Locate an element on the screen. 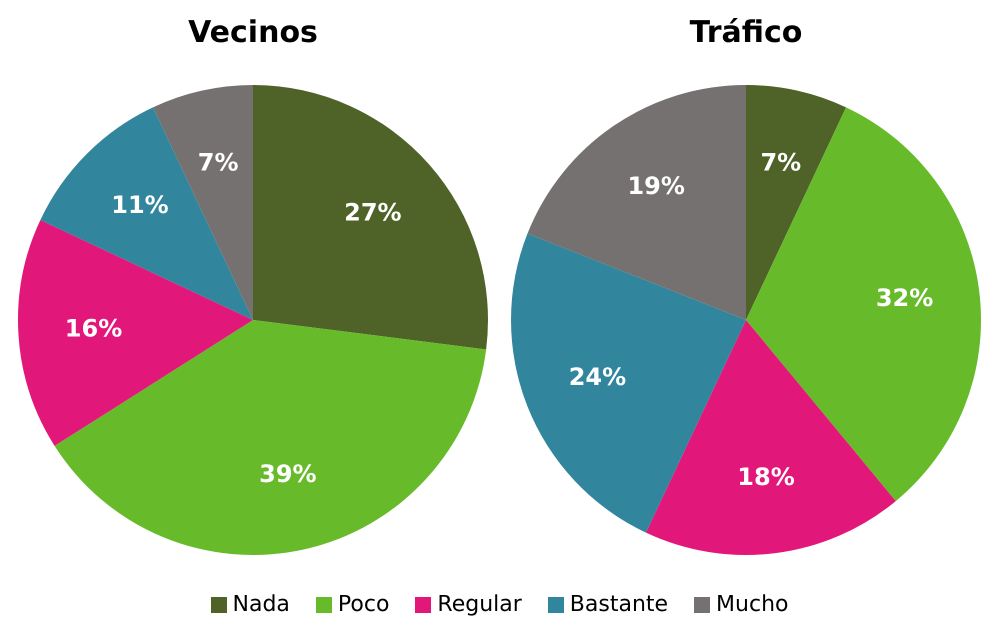  data-label: 27% is located at coordinates (373, 212).